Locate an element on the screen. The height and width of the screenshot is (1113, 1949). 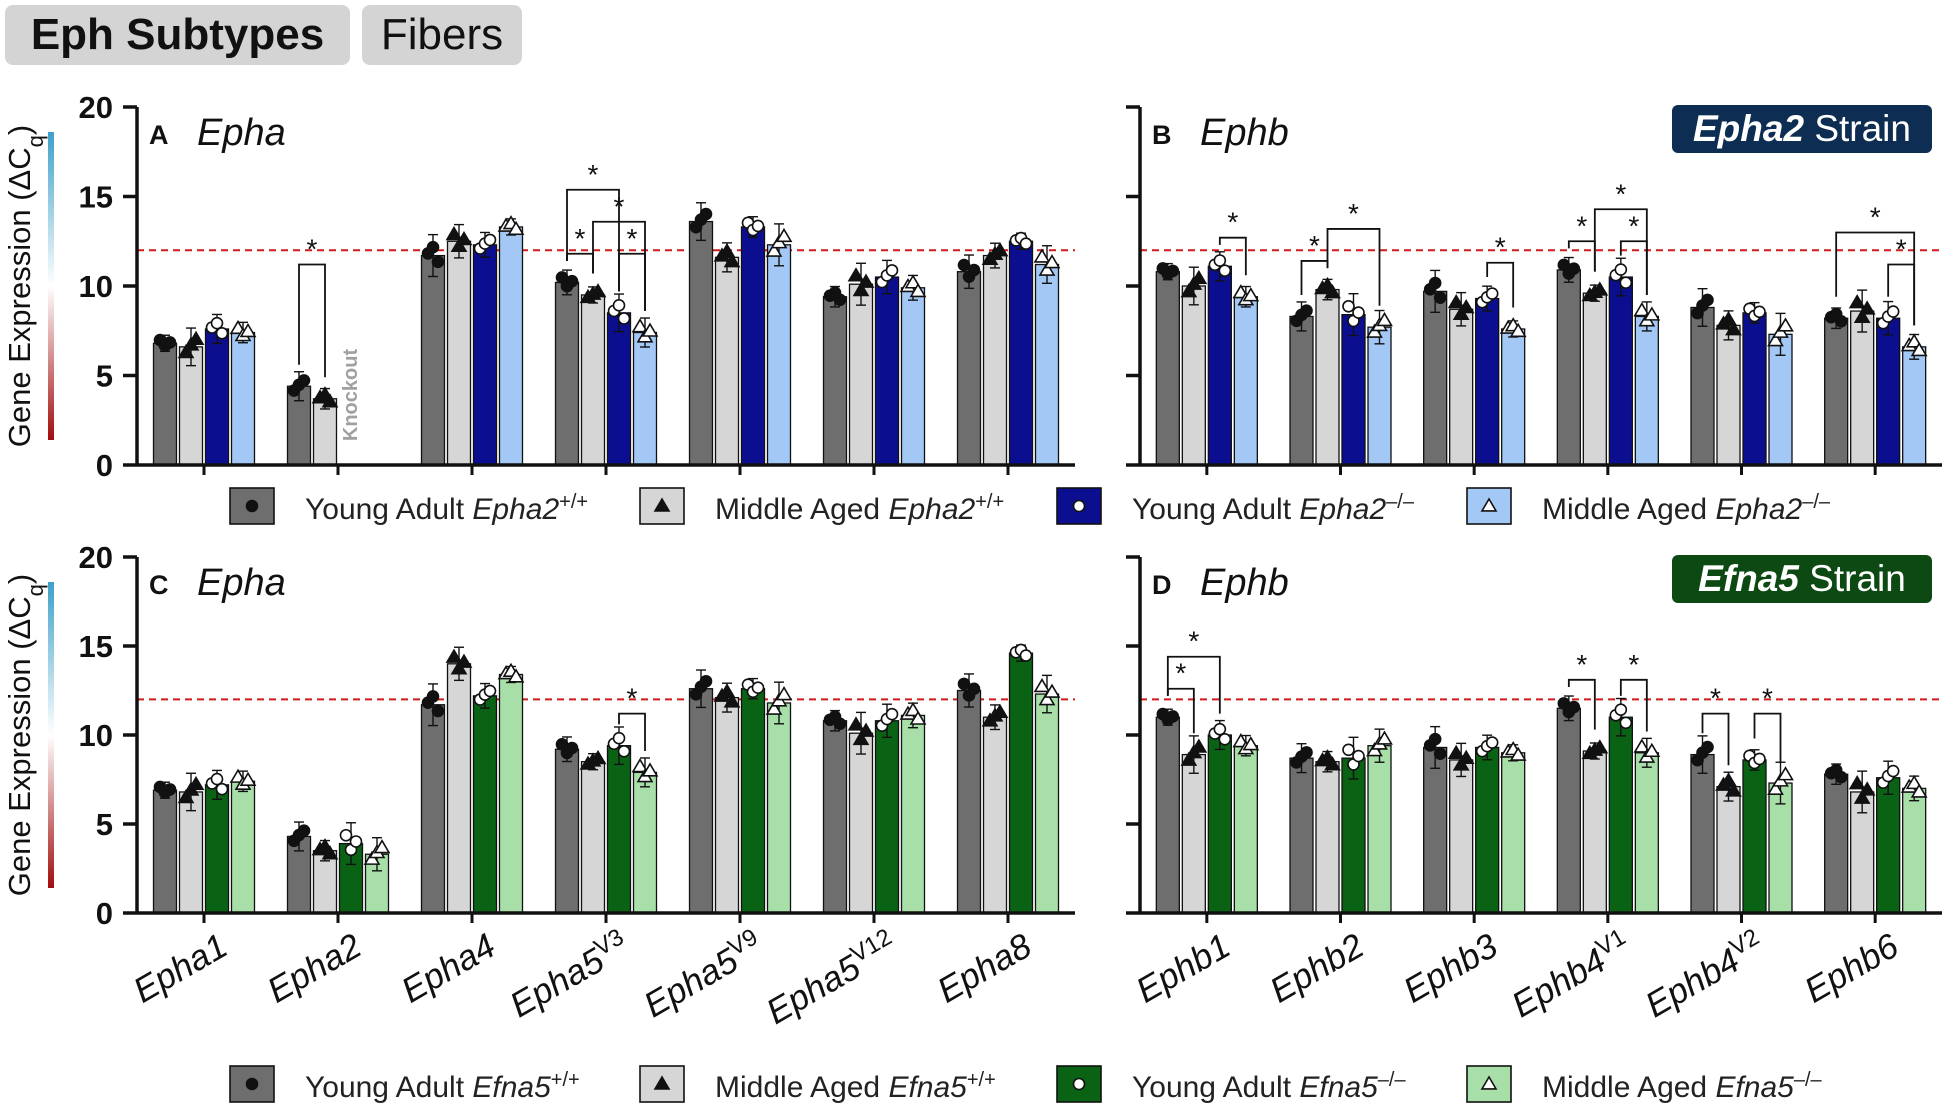
x-category-base: Ephb6 is located at coordinates (1852, 968).